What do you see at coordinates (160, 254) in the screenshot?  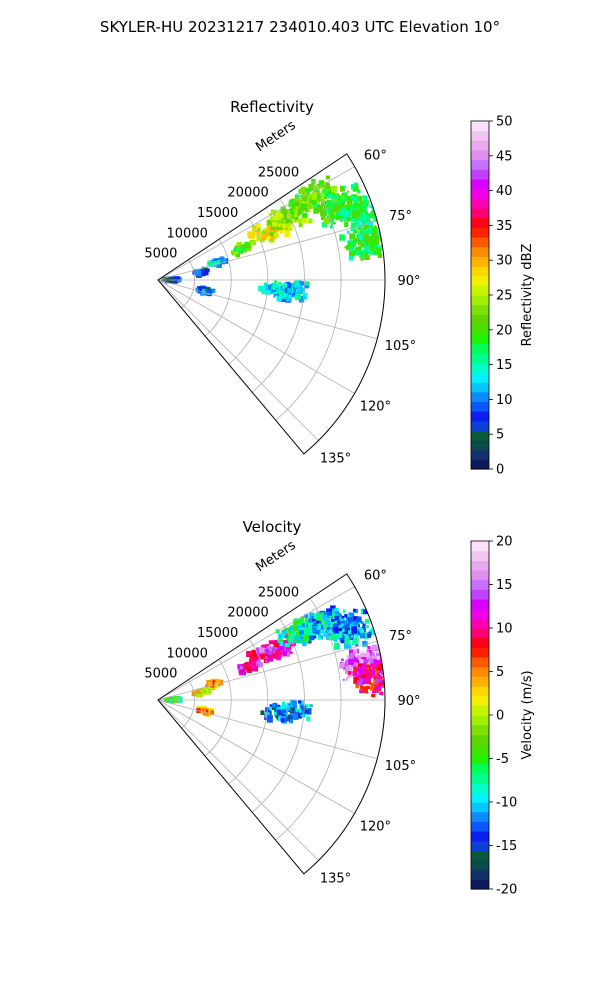 I see `range-tick-label: 5000` at bounding box center [160, 254].